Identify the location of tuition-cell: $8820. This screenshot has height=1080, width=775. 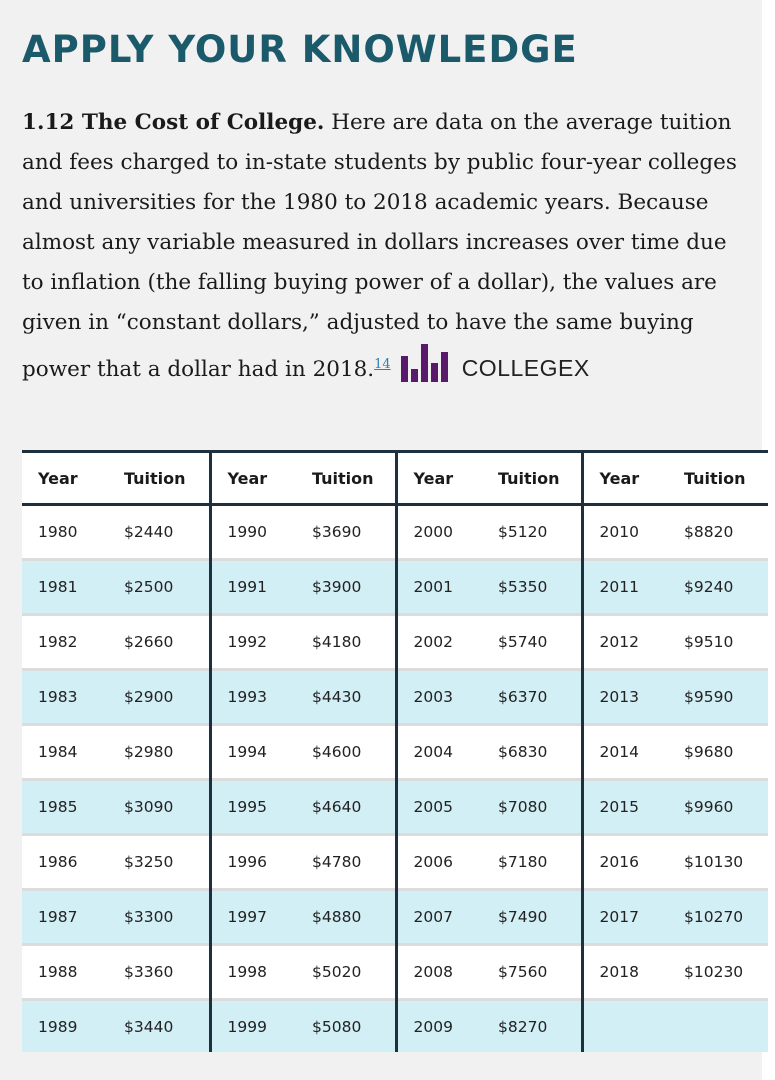
(717, 531).